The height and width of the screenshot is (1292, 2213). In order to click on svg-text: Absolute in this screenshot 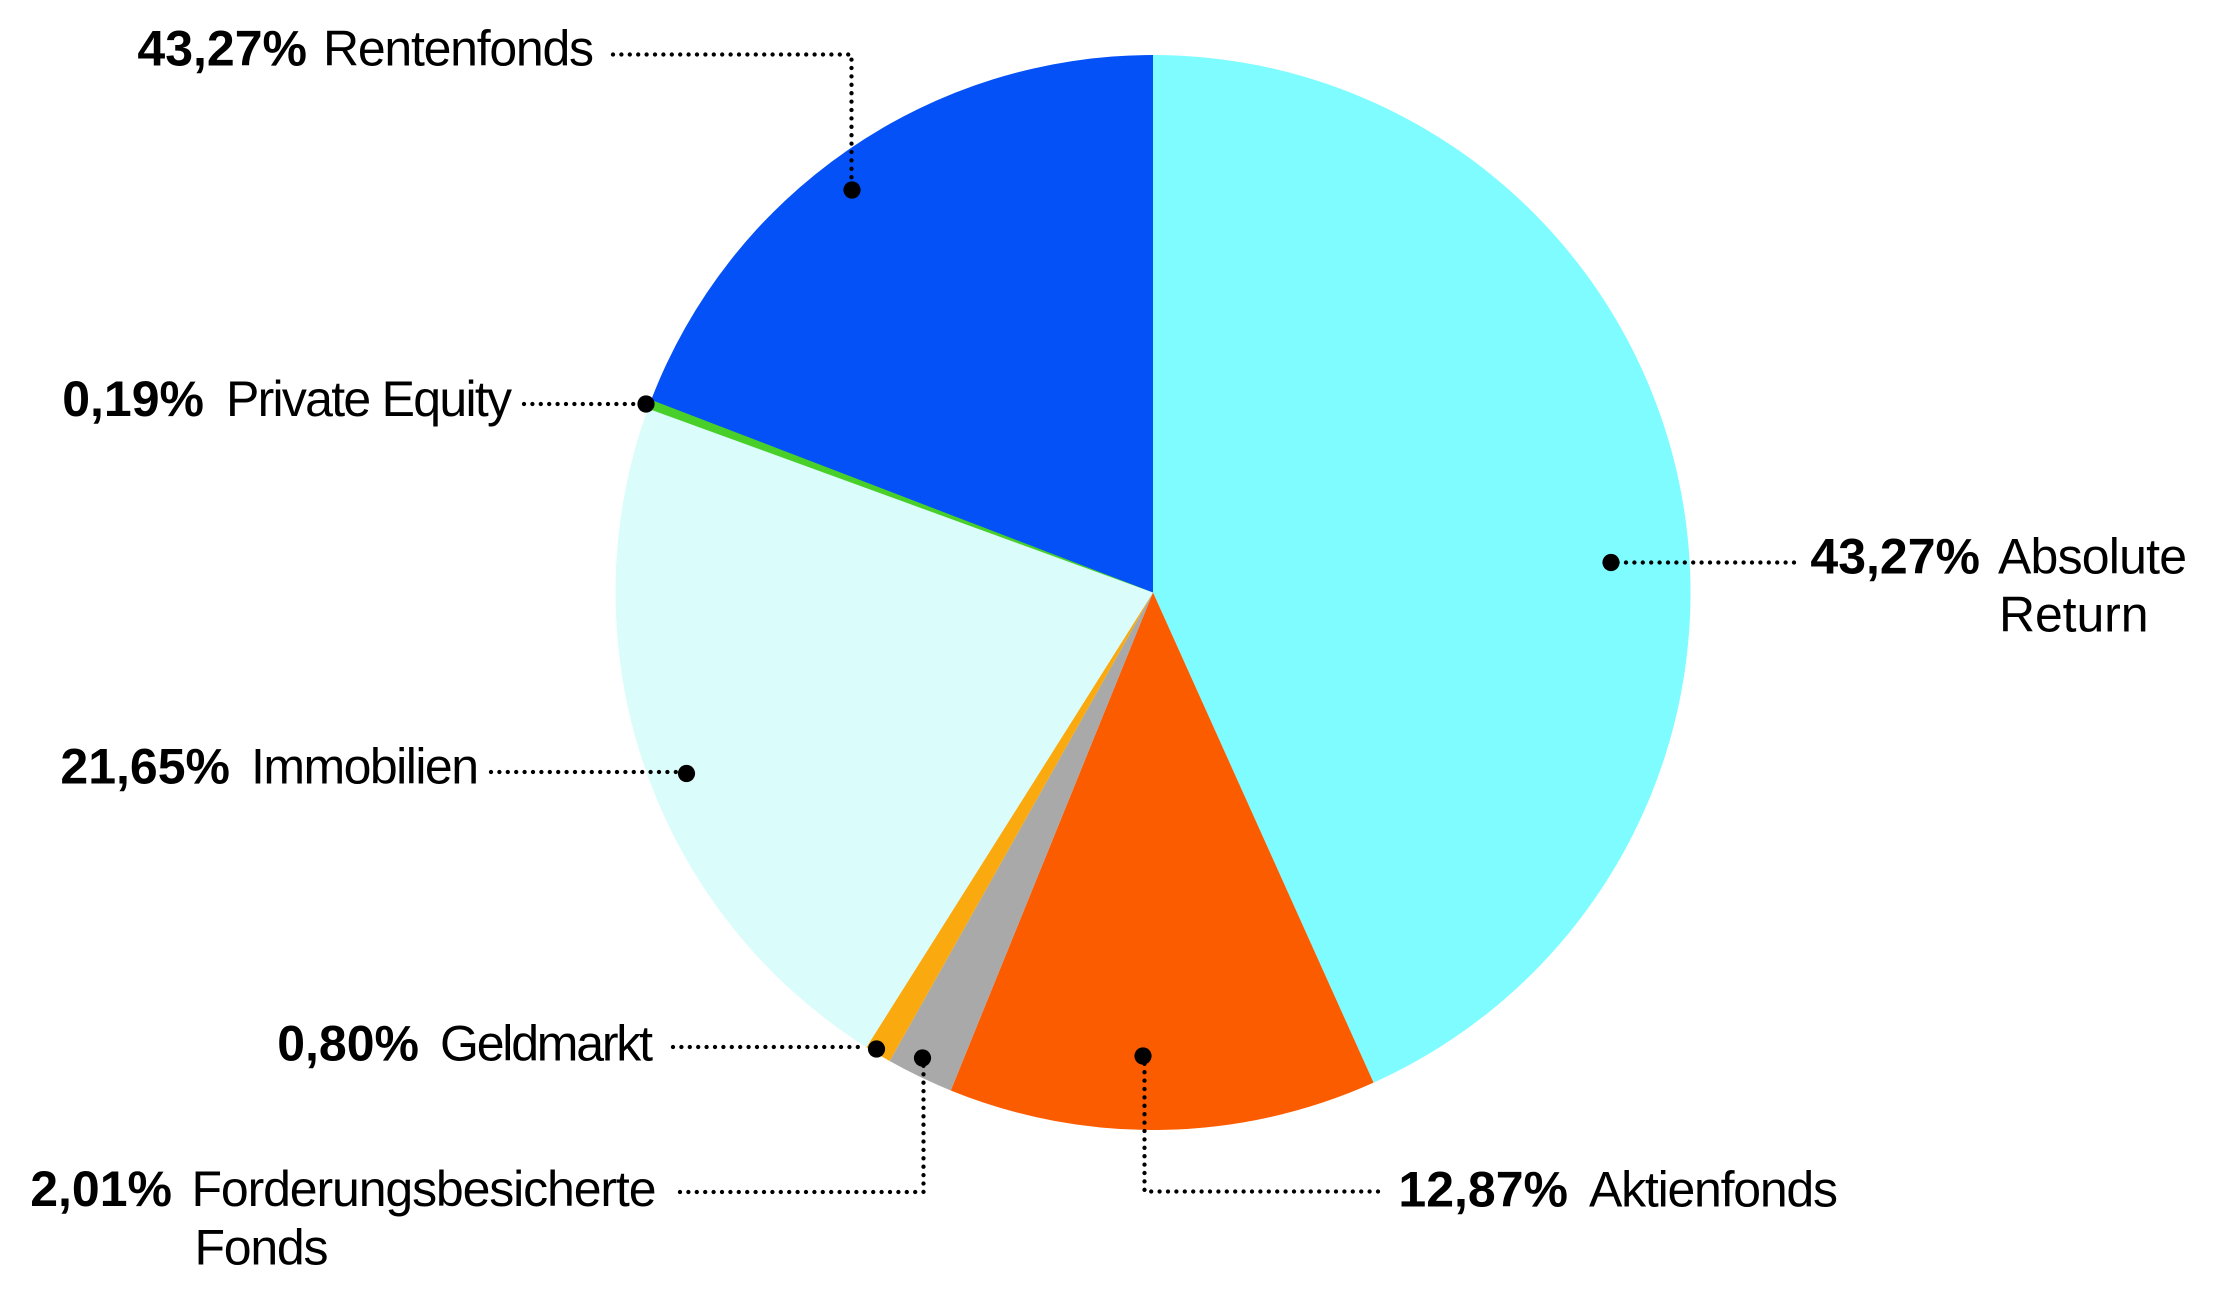, I will do `click(2092, 556)`.